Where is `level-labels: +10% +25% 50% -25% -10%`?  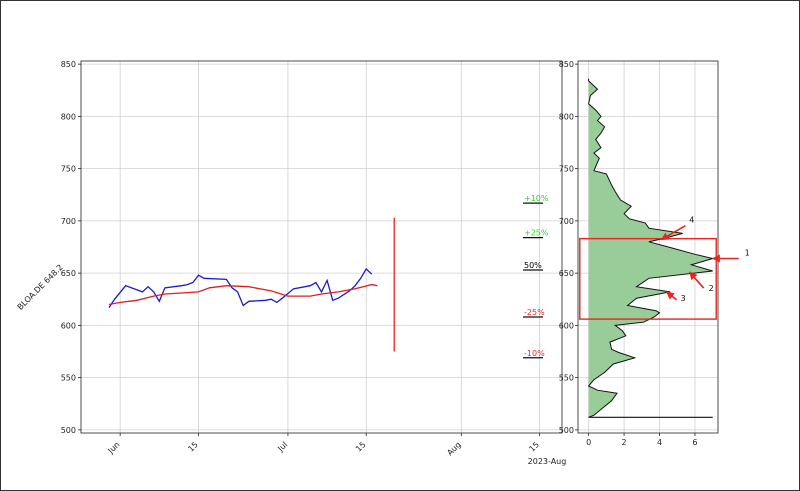
level-labels: +10% +25% 50% -25% -10% is located at coordinates (536, 276).